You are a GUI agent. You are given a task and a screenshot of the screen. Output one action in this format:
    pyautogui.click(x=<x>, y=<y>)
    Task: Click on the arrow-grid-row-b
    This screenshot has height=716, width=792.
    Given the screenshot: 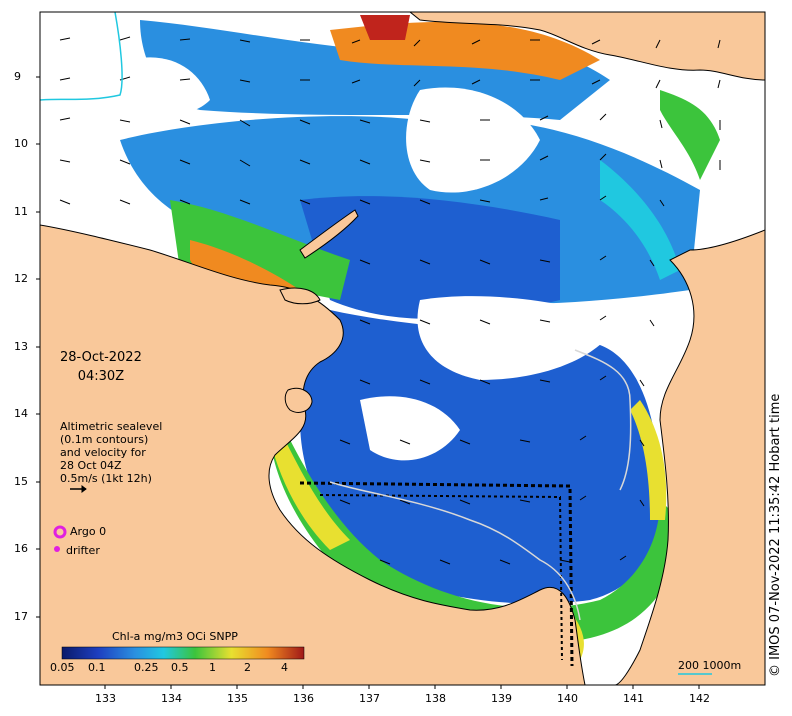 What is the action you would take?
    pyautogui.click(x=390, y=82)
    